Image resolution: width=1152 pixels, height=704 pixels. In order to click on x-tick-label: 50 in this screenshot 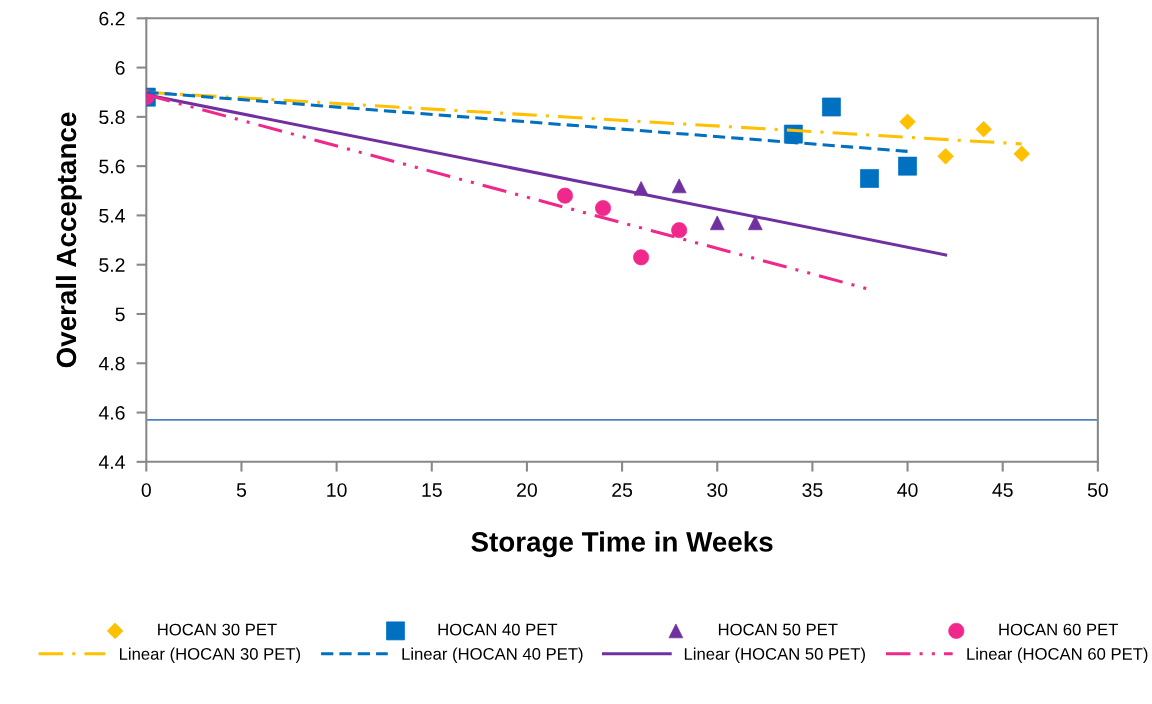, I will do `click(1097, 490)`.